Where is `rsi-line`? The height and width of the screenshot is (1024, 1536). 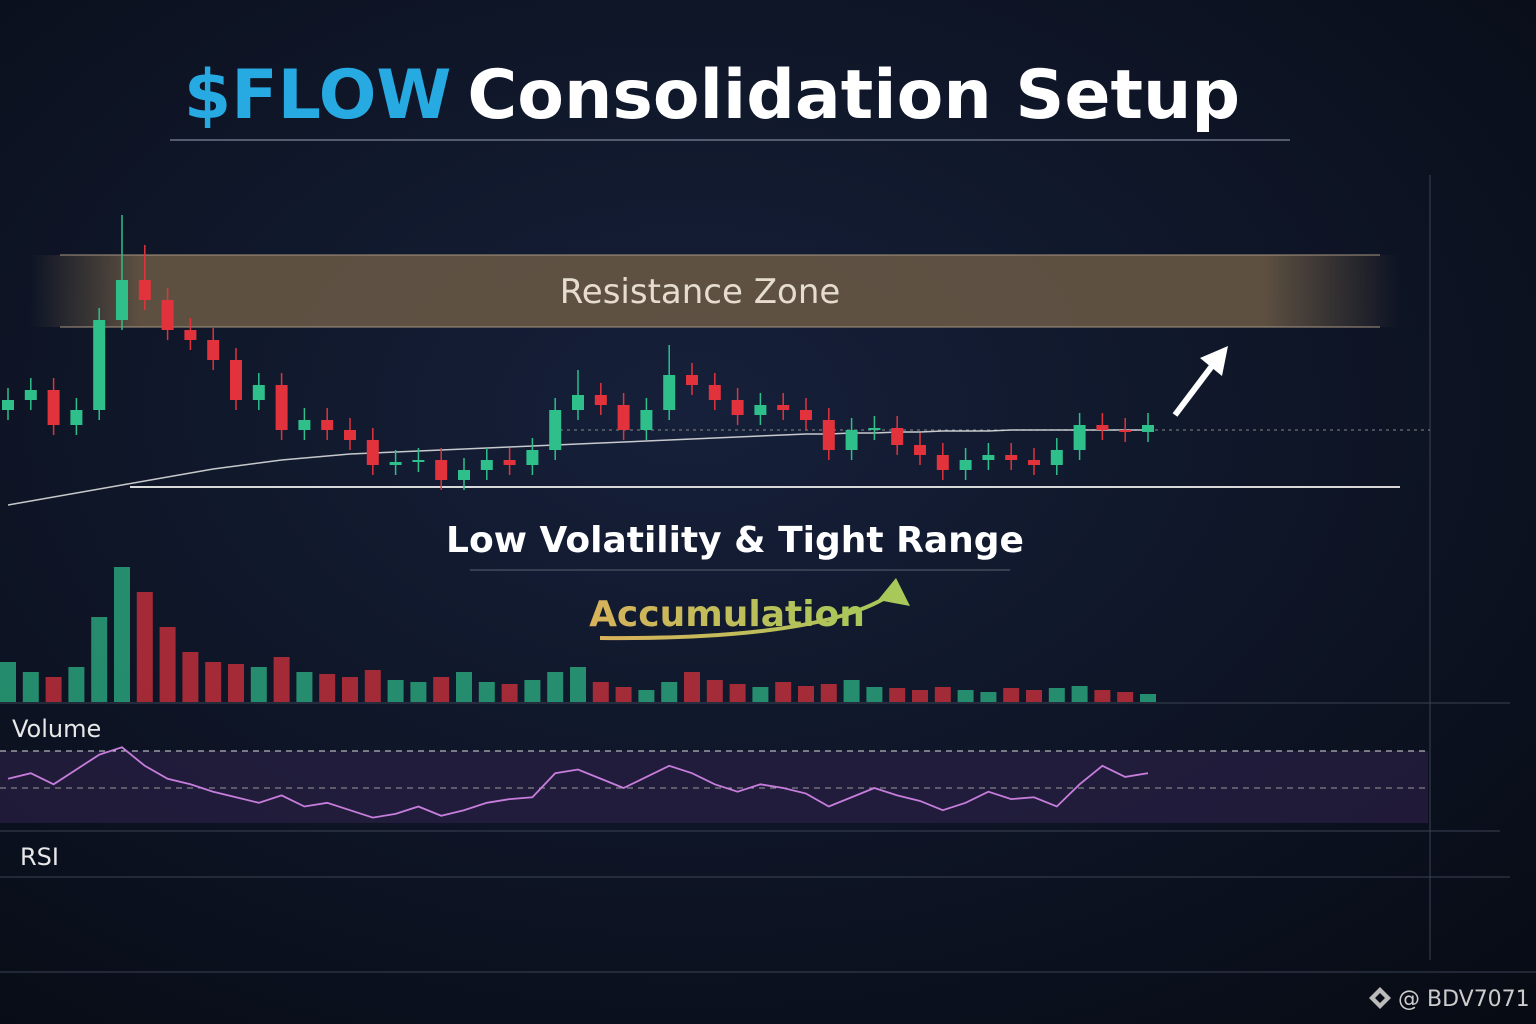 rsi-line is located at coordinates (578, 782).